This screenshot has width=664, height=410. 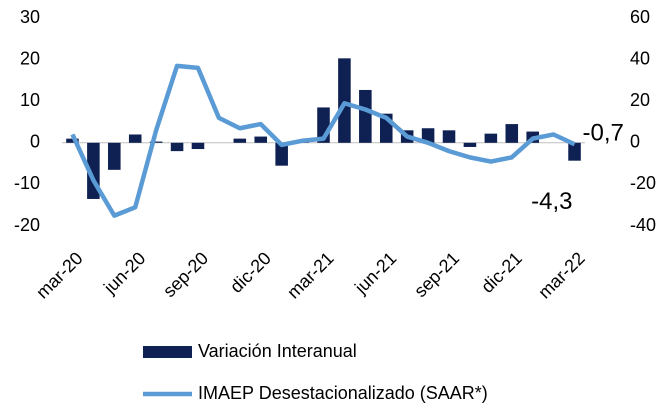 What do you see at coordinates (501, 272) in the screenshot?
I see `x-tick-label: dic-21` at bounding box center [501, 272].